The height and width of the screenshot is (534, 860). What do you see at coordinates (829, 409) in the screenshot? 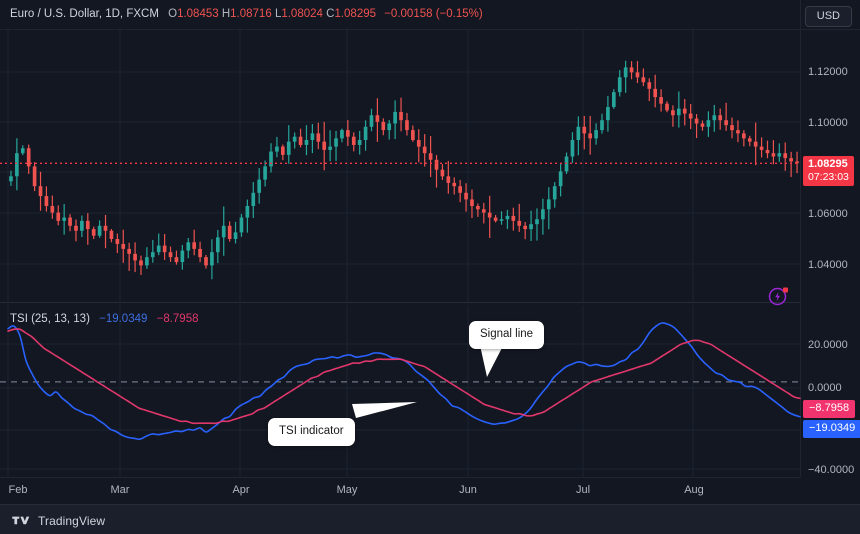
I see `signal-value-badge: −8.7958` at bounding box center [829, 409].